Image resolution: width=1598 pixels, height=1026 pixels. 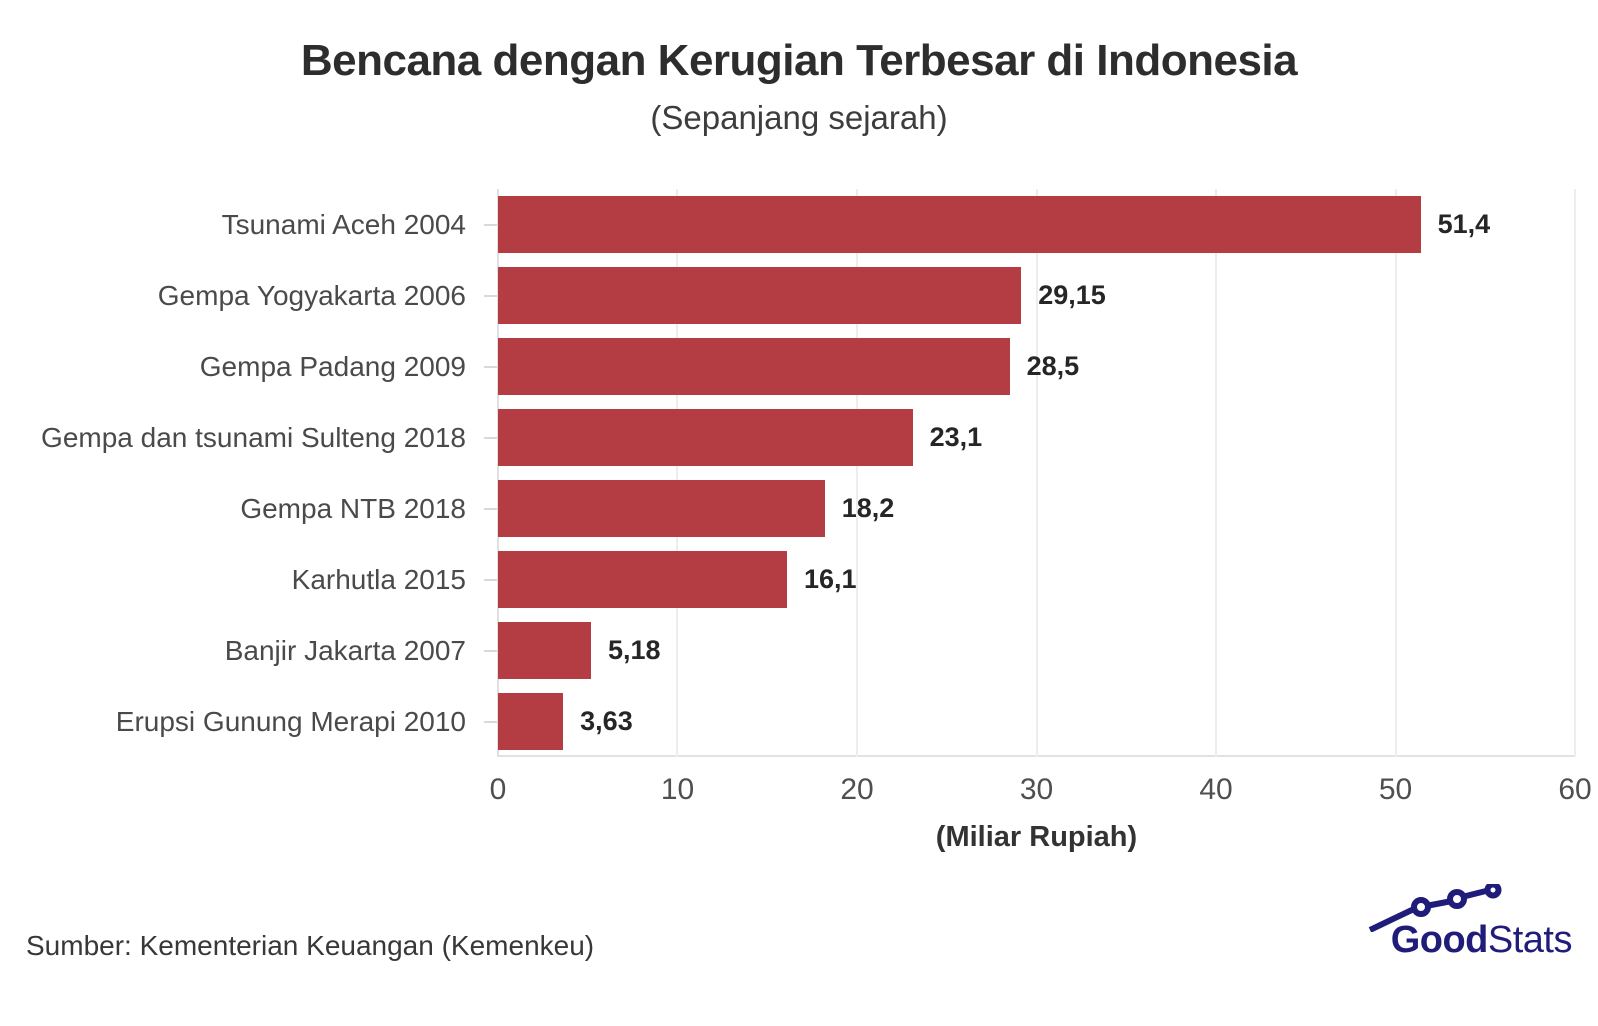 What do you see at coordinates (677, 790) in the screenshot?
I see `x-tick-label: 10` at bounding box center [677, 790].